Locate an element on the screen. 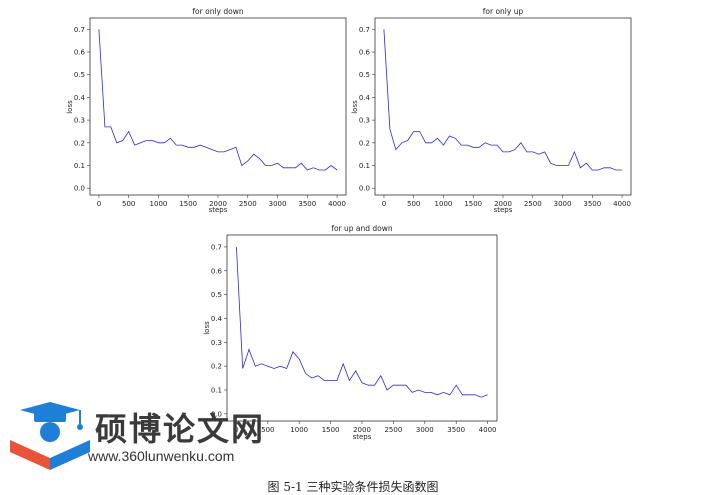  chart-title: for only down is located at coordinates (217, 11).